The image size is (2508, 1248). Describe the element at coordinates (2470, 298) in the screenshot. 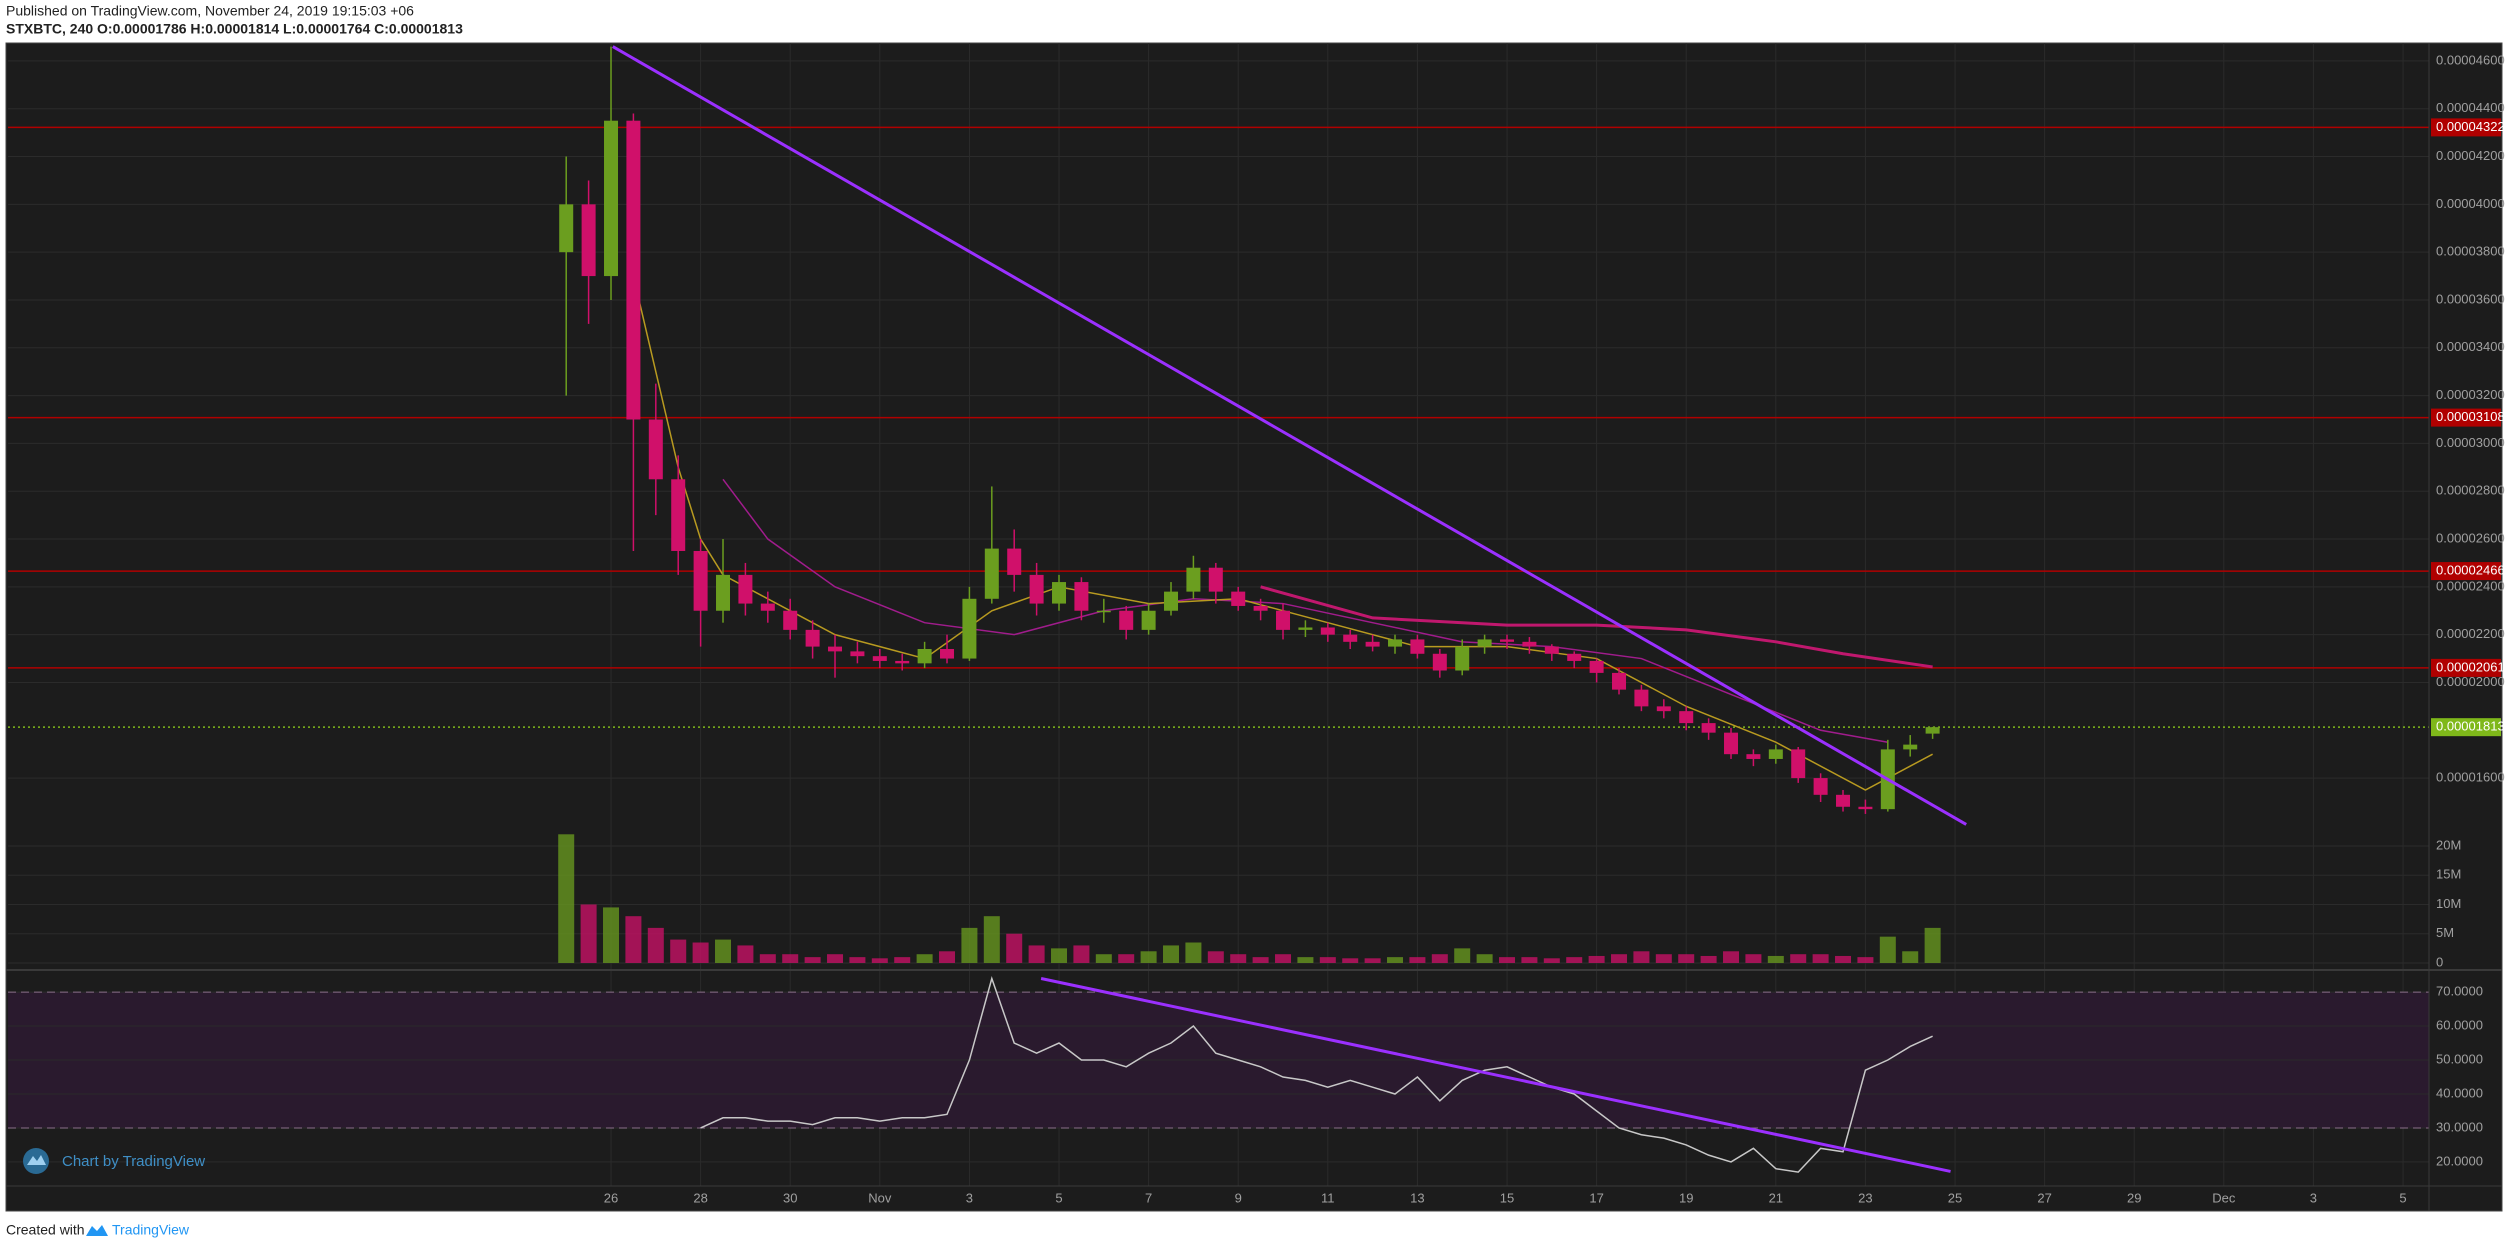

I see `y-tick-label: 0.00003600` at that location.